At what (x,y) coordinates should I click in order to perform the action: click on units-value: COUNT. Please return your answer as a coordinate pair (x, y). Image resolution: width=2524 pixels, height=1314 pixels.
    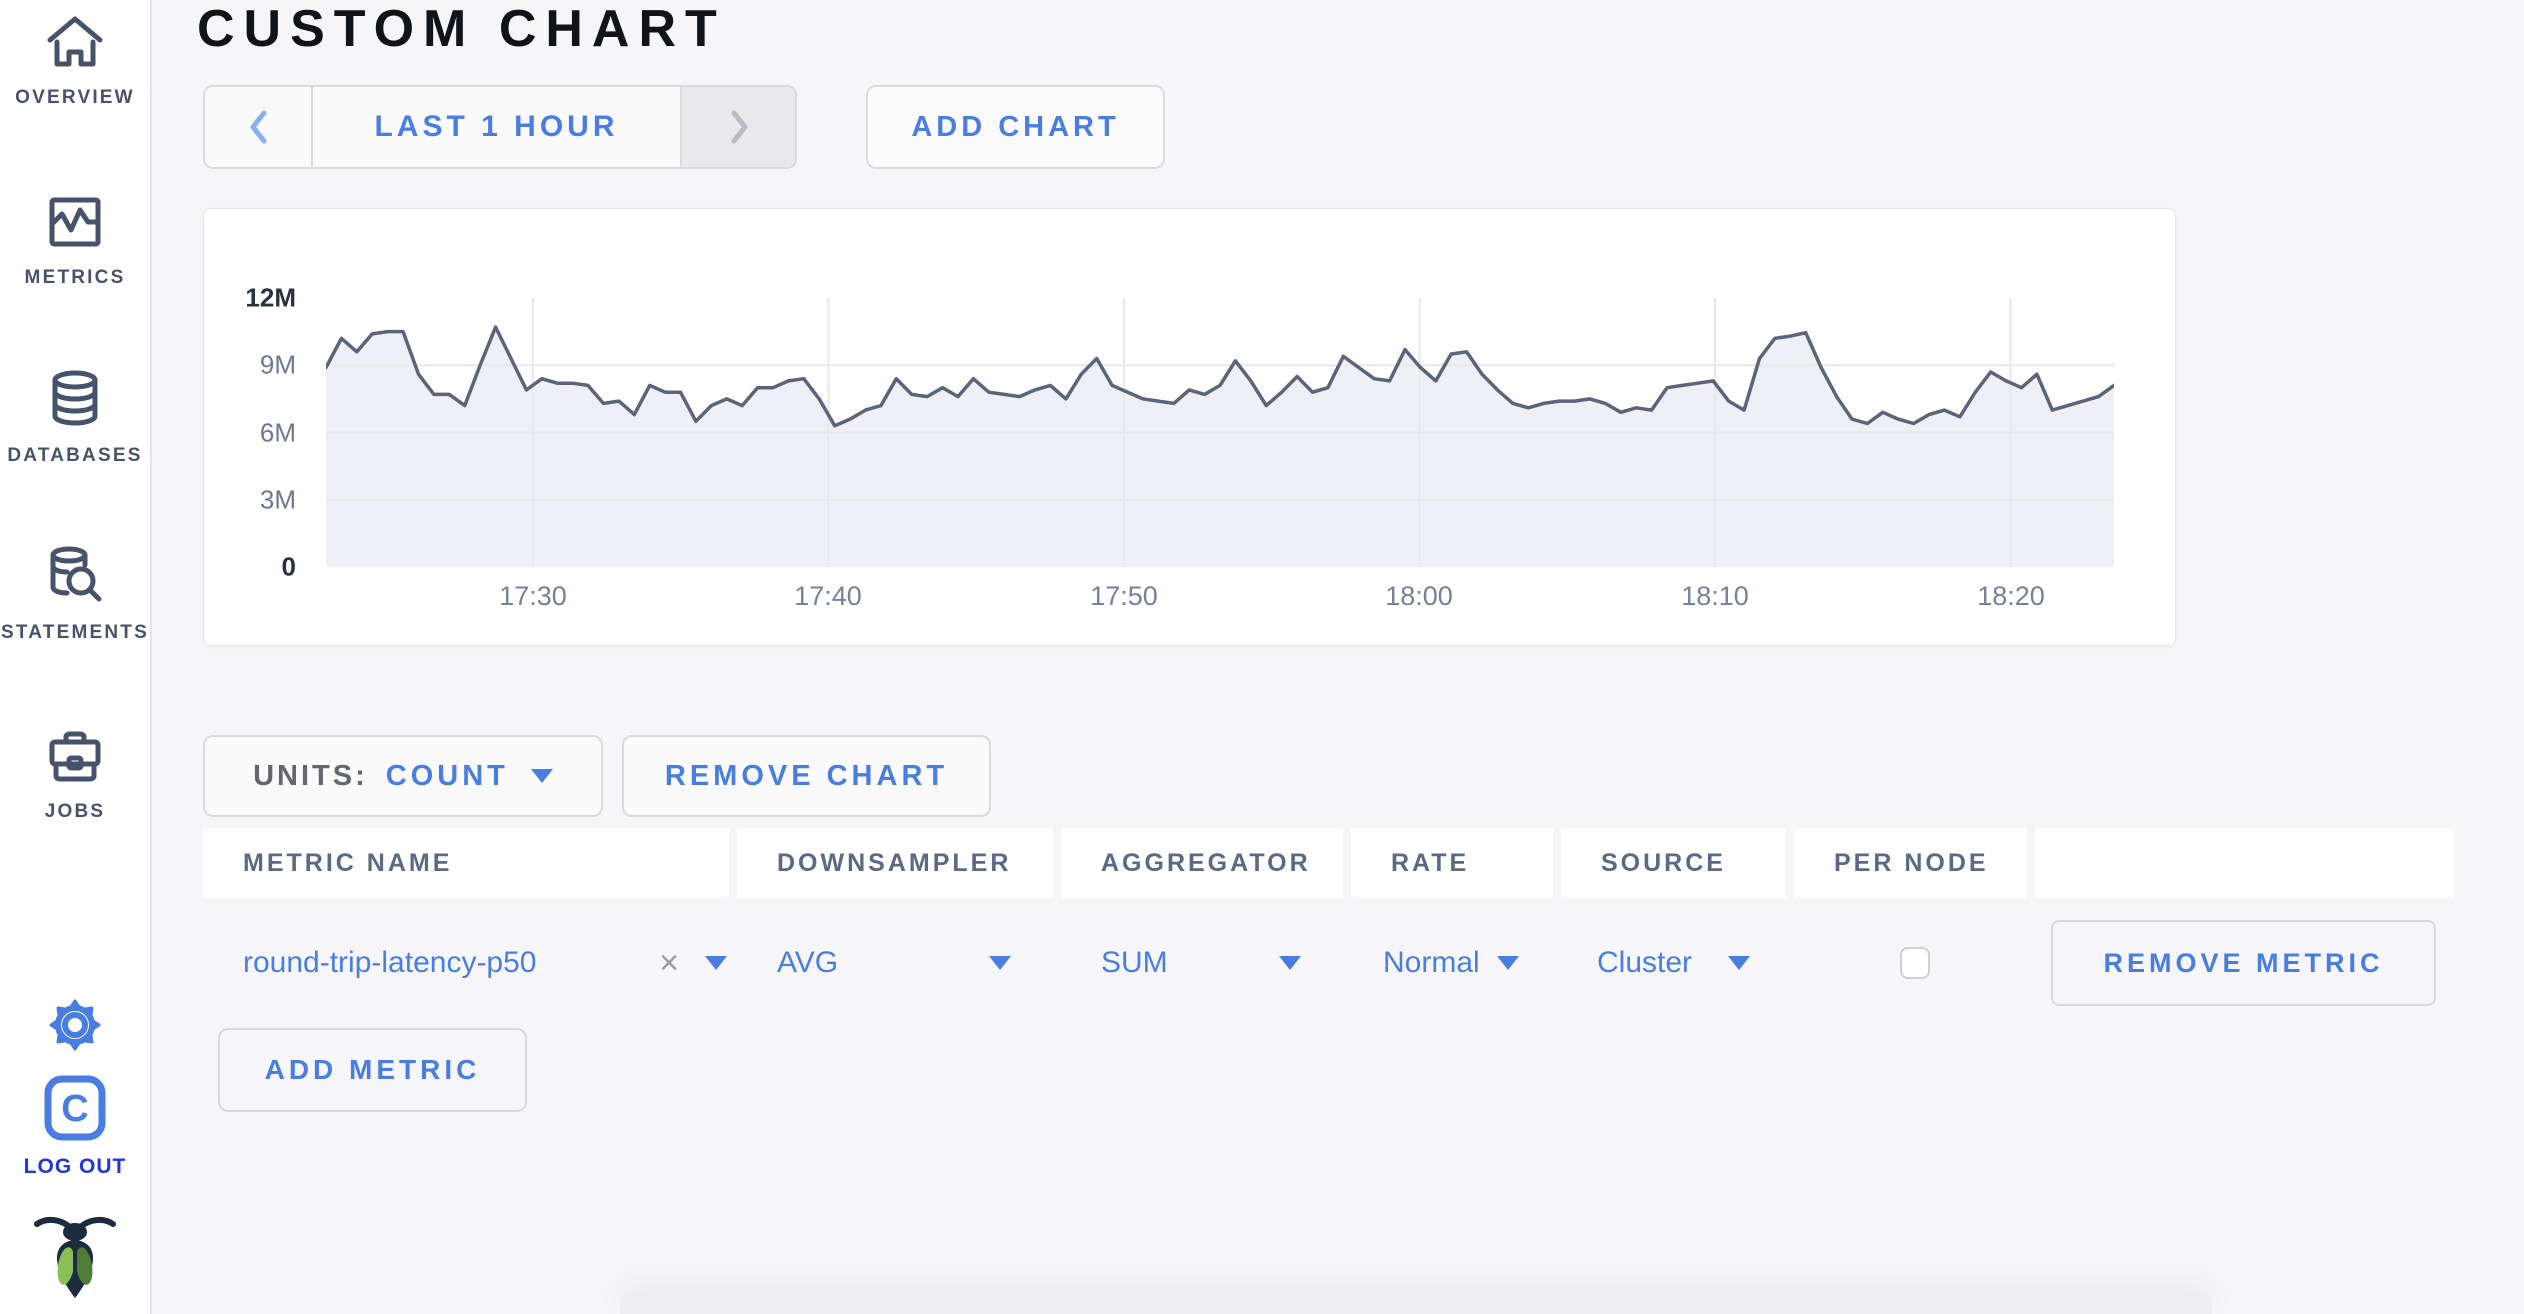
    Looking at the image, I should click on (447, 775).